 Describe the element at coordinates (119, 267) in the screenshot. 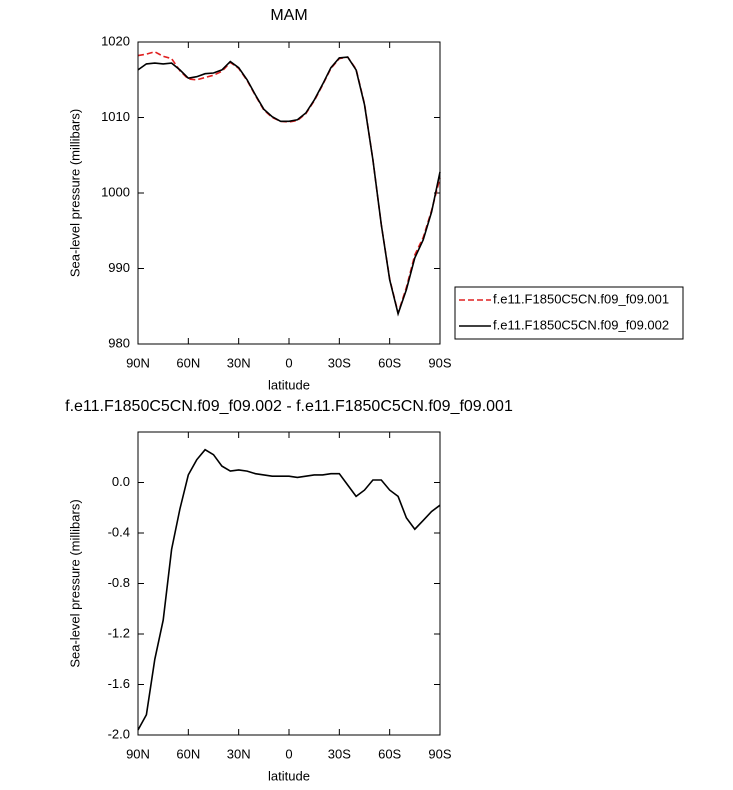

I see `y-tick-label: 990` at that location.